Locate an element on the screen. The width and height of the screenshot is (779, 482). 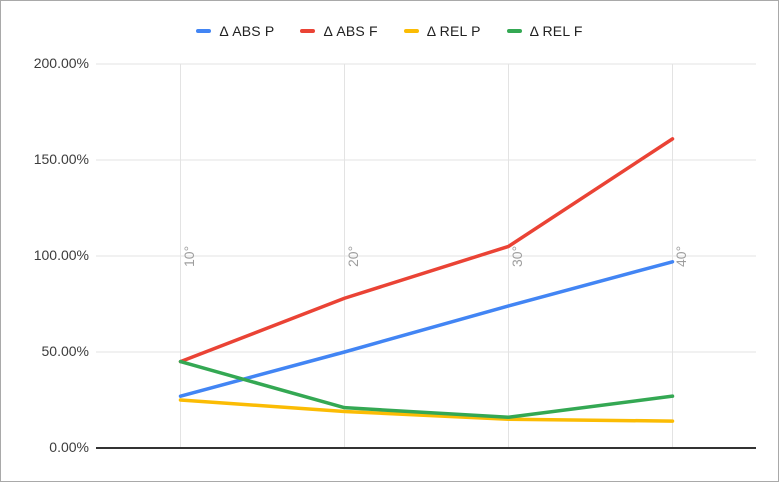
y-tick-label: 50.00% is located at coordinates (65, 351).